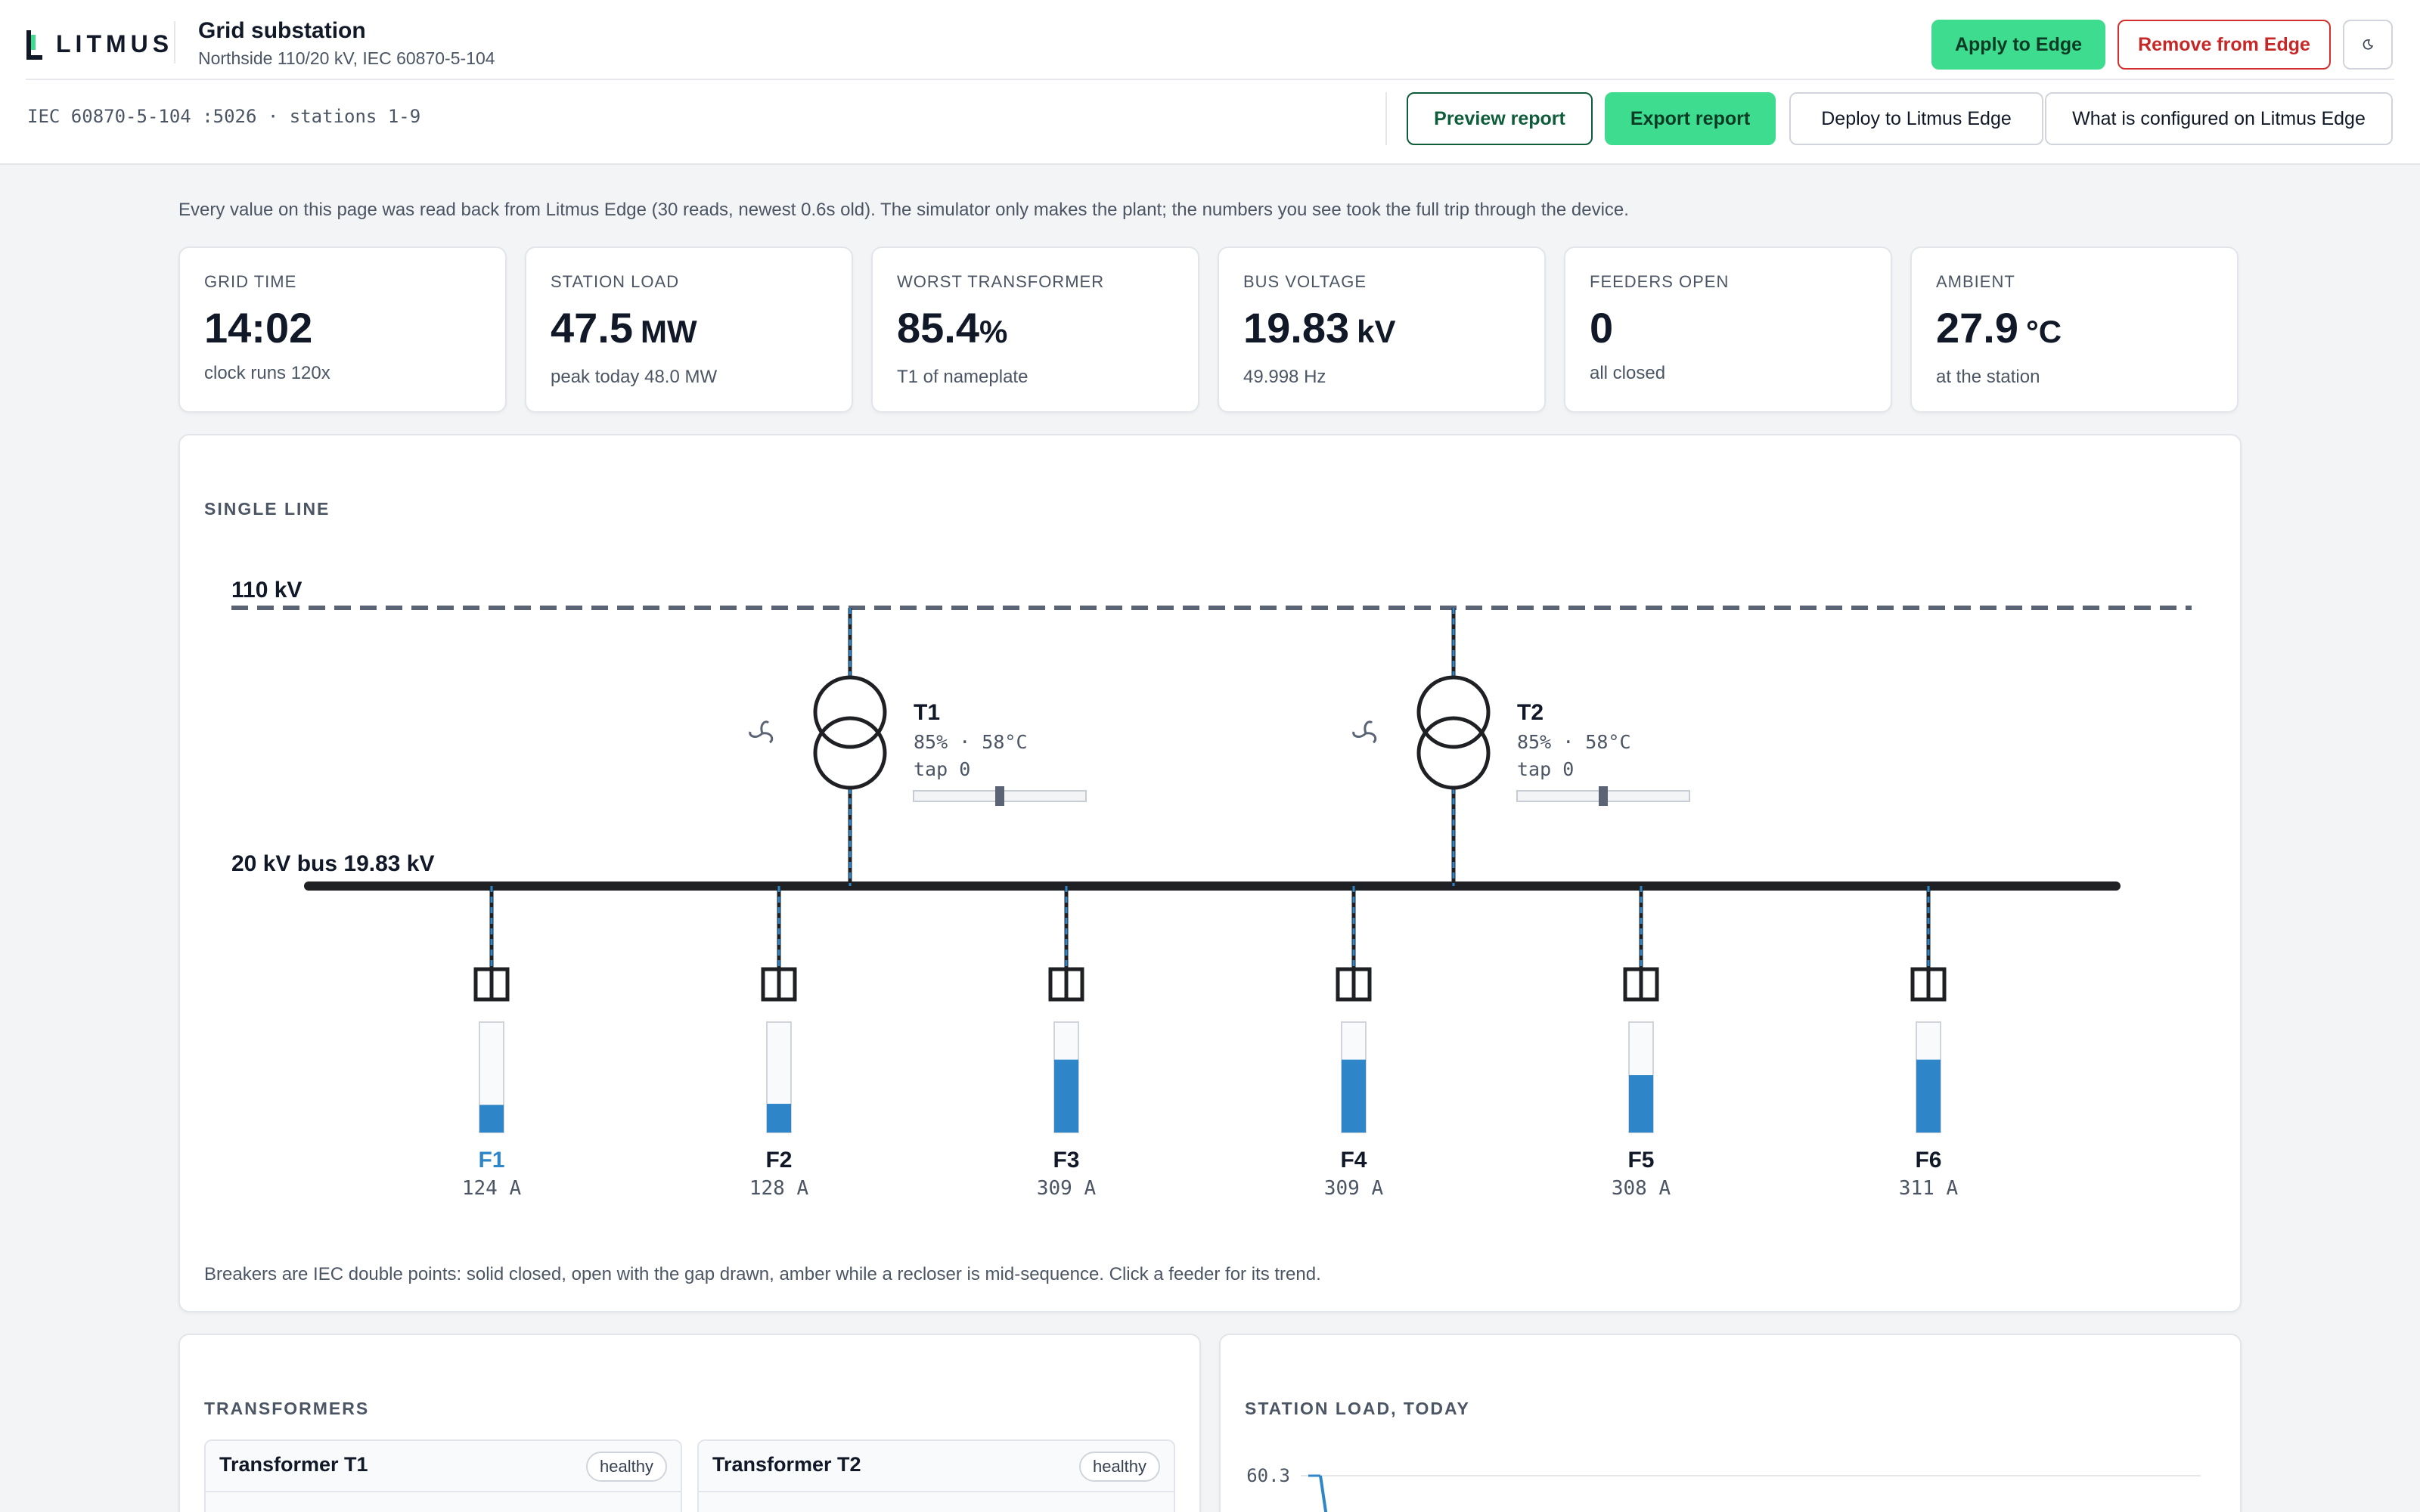  What do you see at coordinates (592, 328) in the screenshot?
I see `stat-number: 47.5` at bounding box center [592, 328].